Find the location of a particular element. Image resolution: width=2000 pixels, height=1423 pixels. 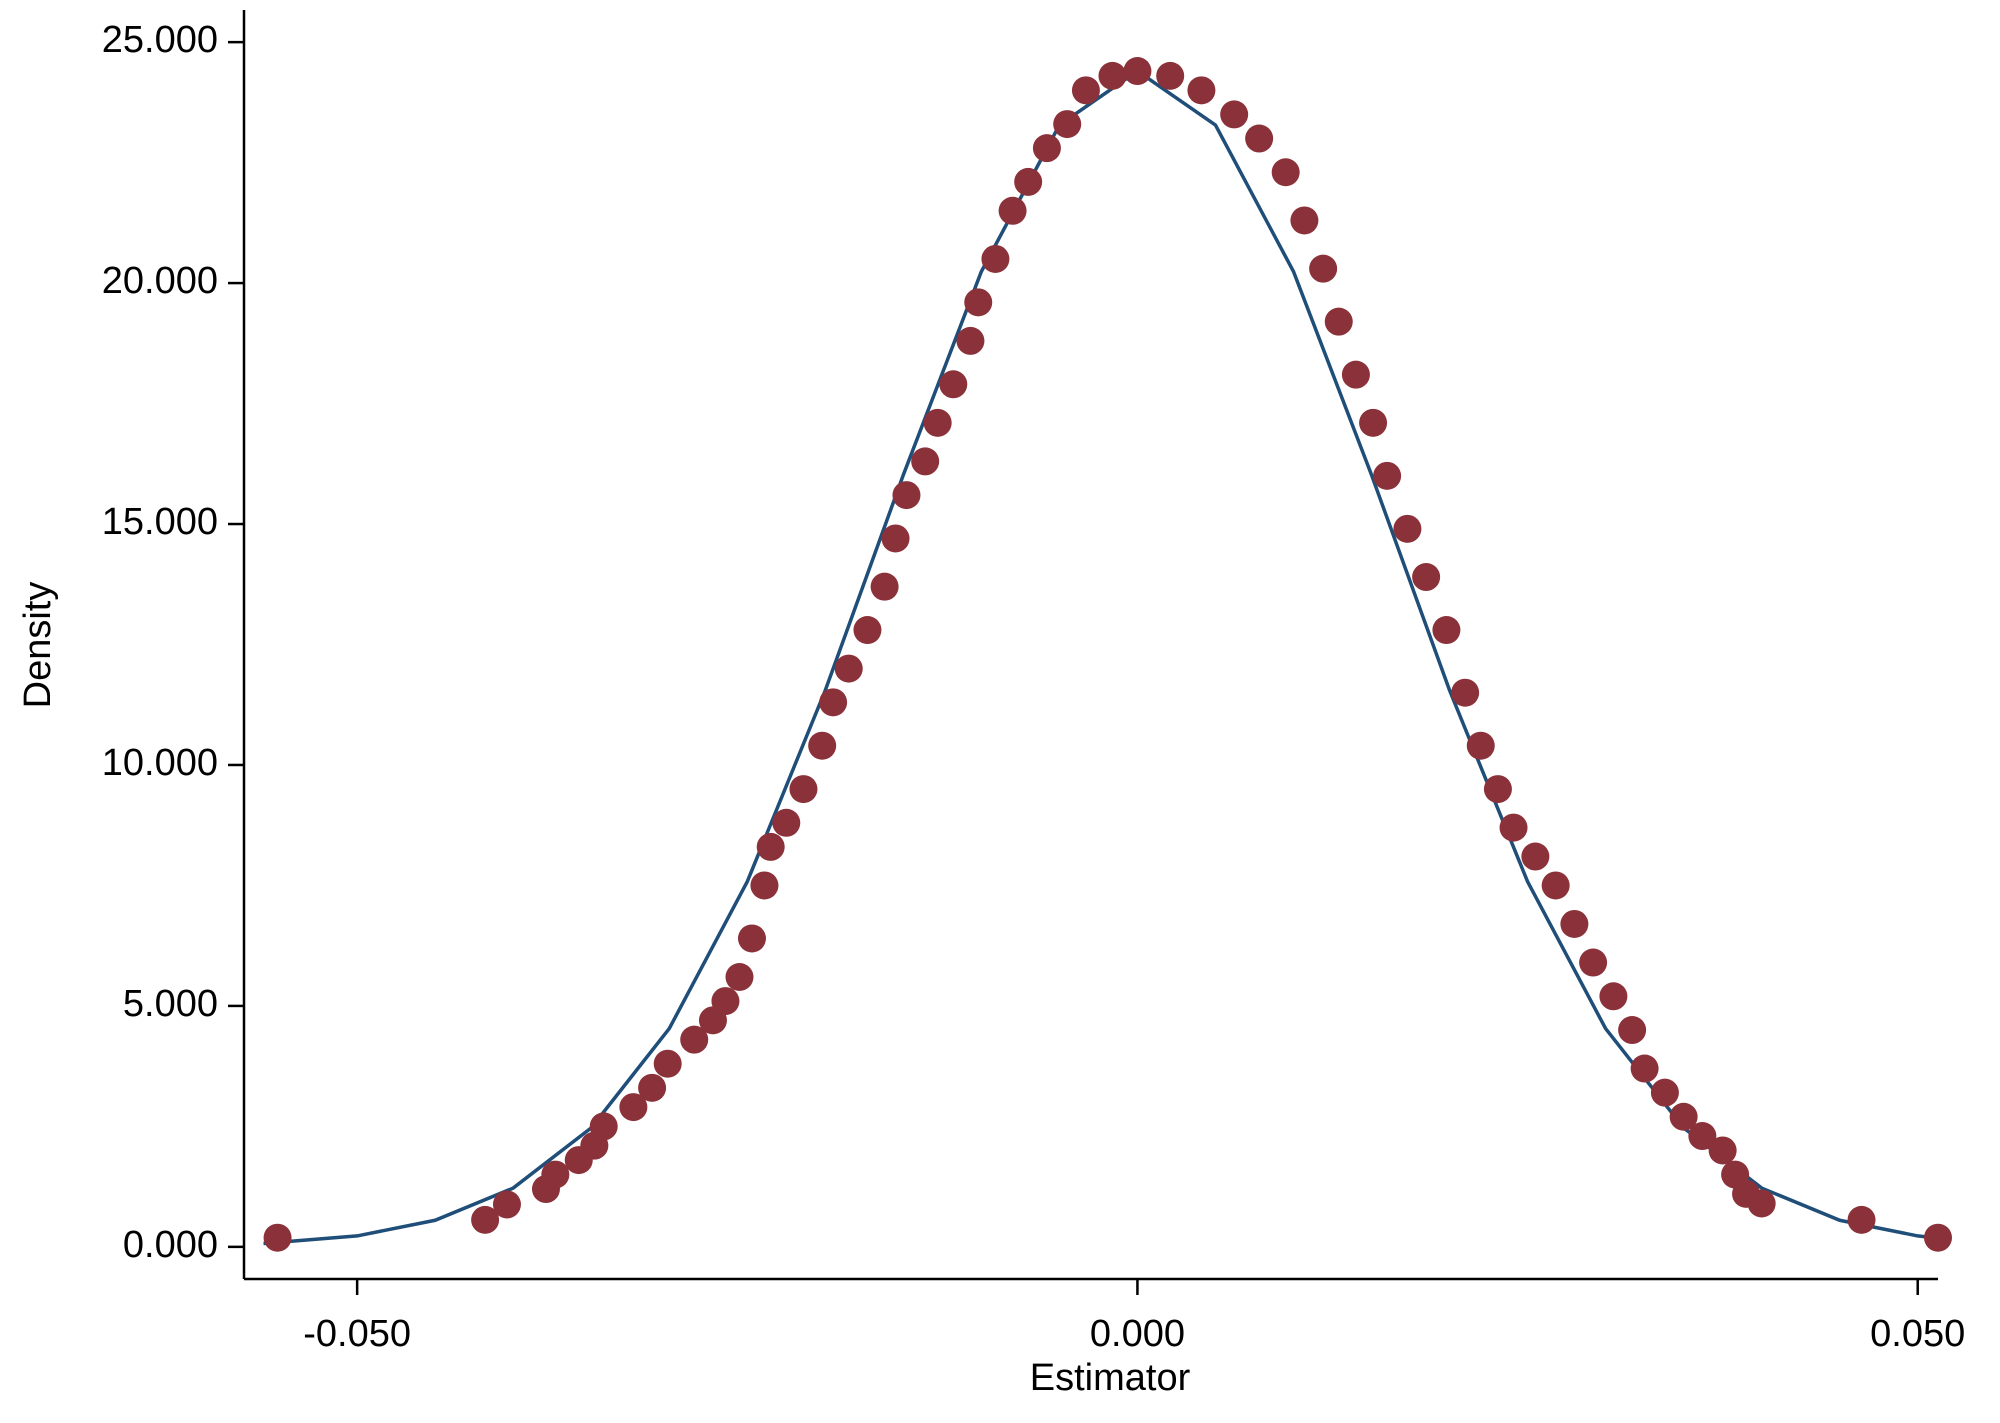

x-axis-title: Estimator is located at coordinates (1110, 1378).